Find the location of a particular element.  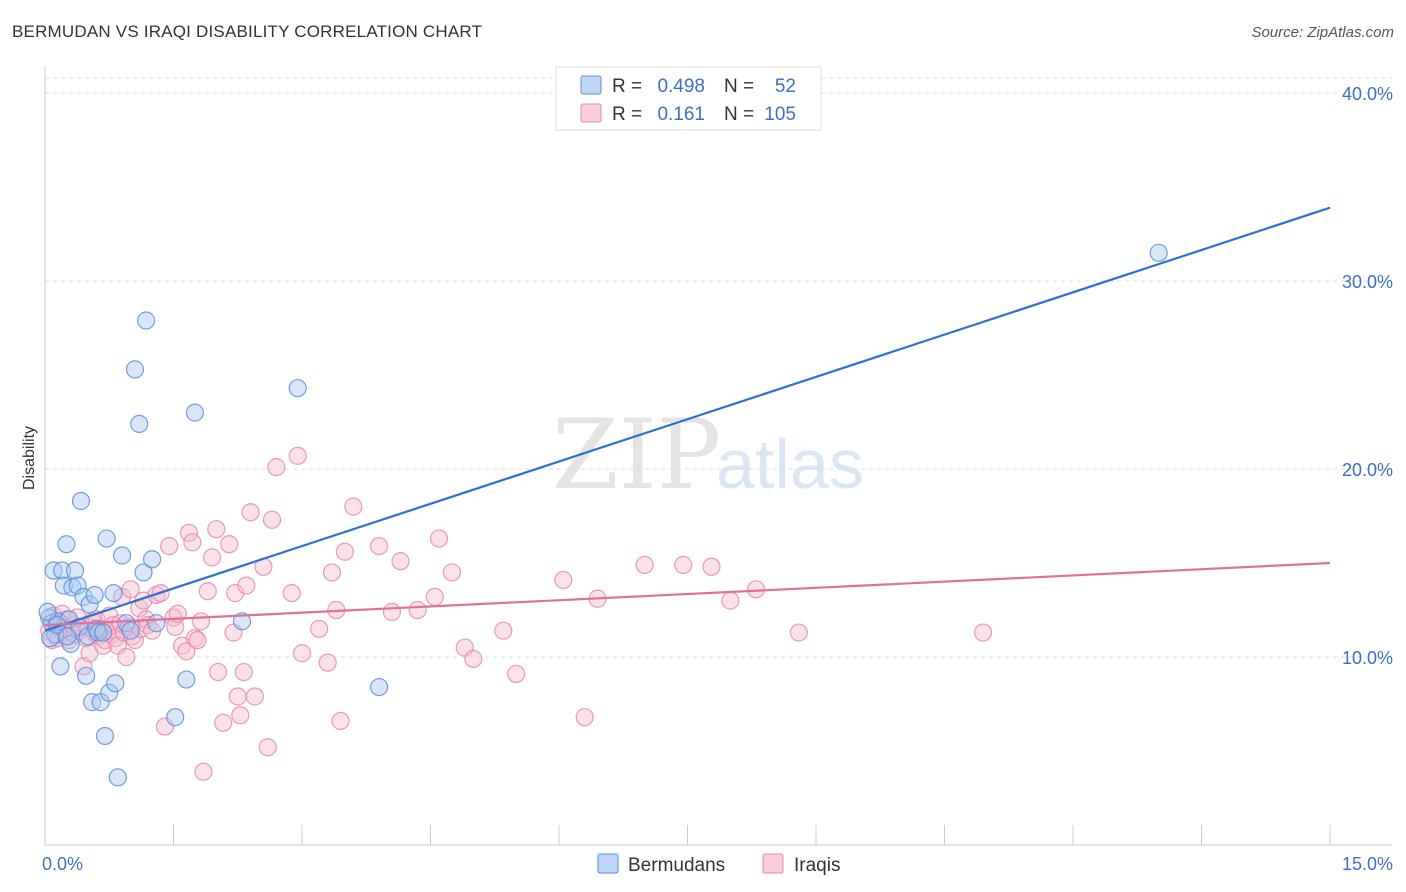

x-tick-label-max: 15.0% is located at coordinates (1367, 864).